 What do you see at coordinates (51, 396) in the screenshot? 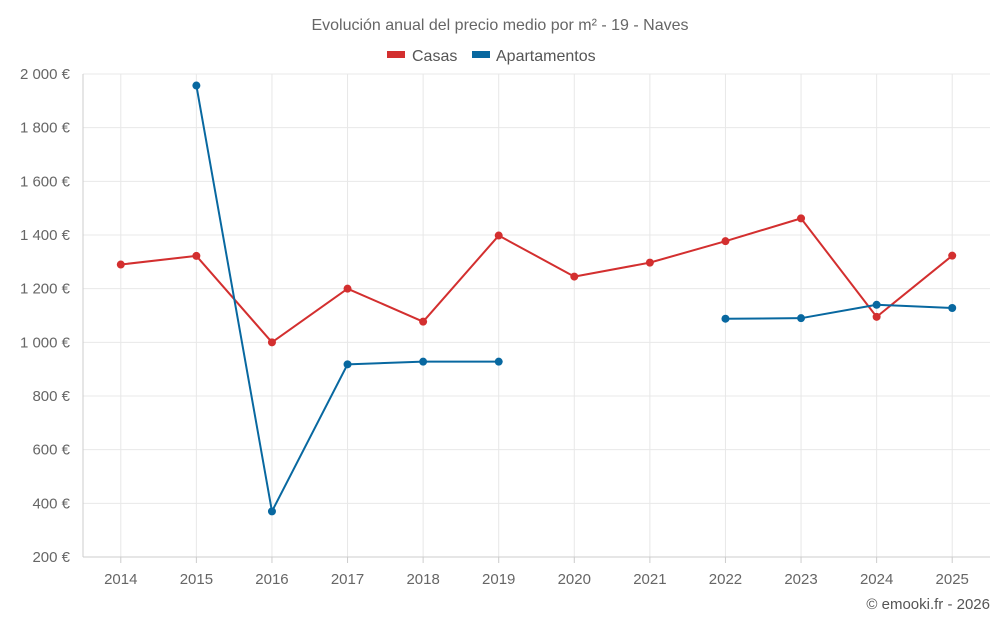
I see `y-tick-label: 800 €` at bounding box center [51, 396].